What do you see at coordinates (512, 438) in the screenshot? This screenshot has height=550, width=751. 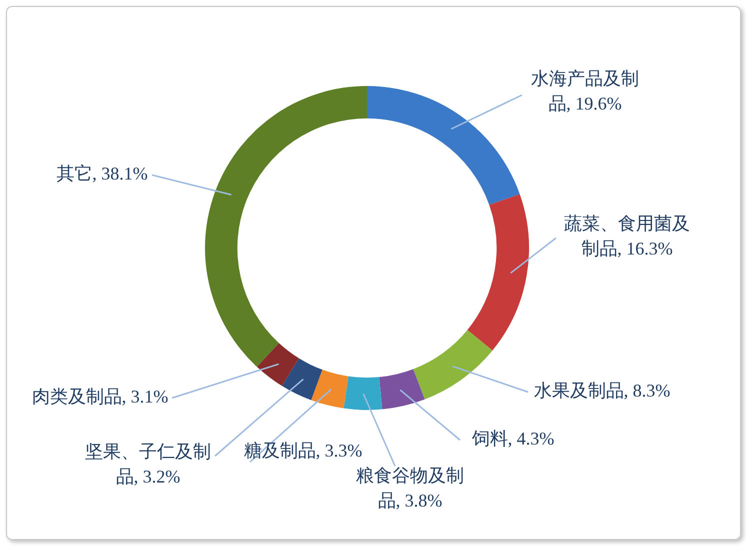 I see `slice-label: 饲料, 4.3%` at bounding box center [512, 438].